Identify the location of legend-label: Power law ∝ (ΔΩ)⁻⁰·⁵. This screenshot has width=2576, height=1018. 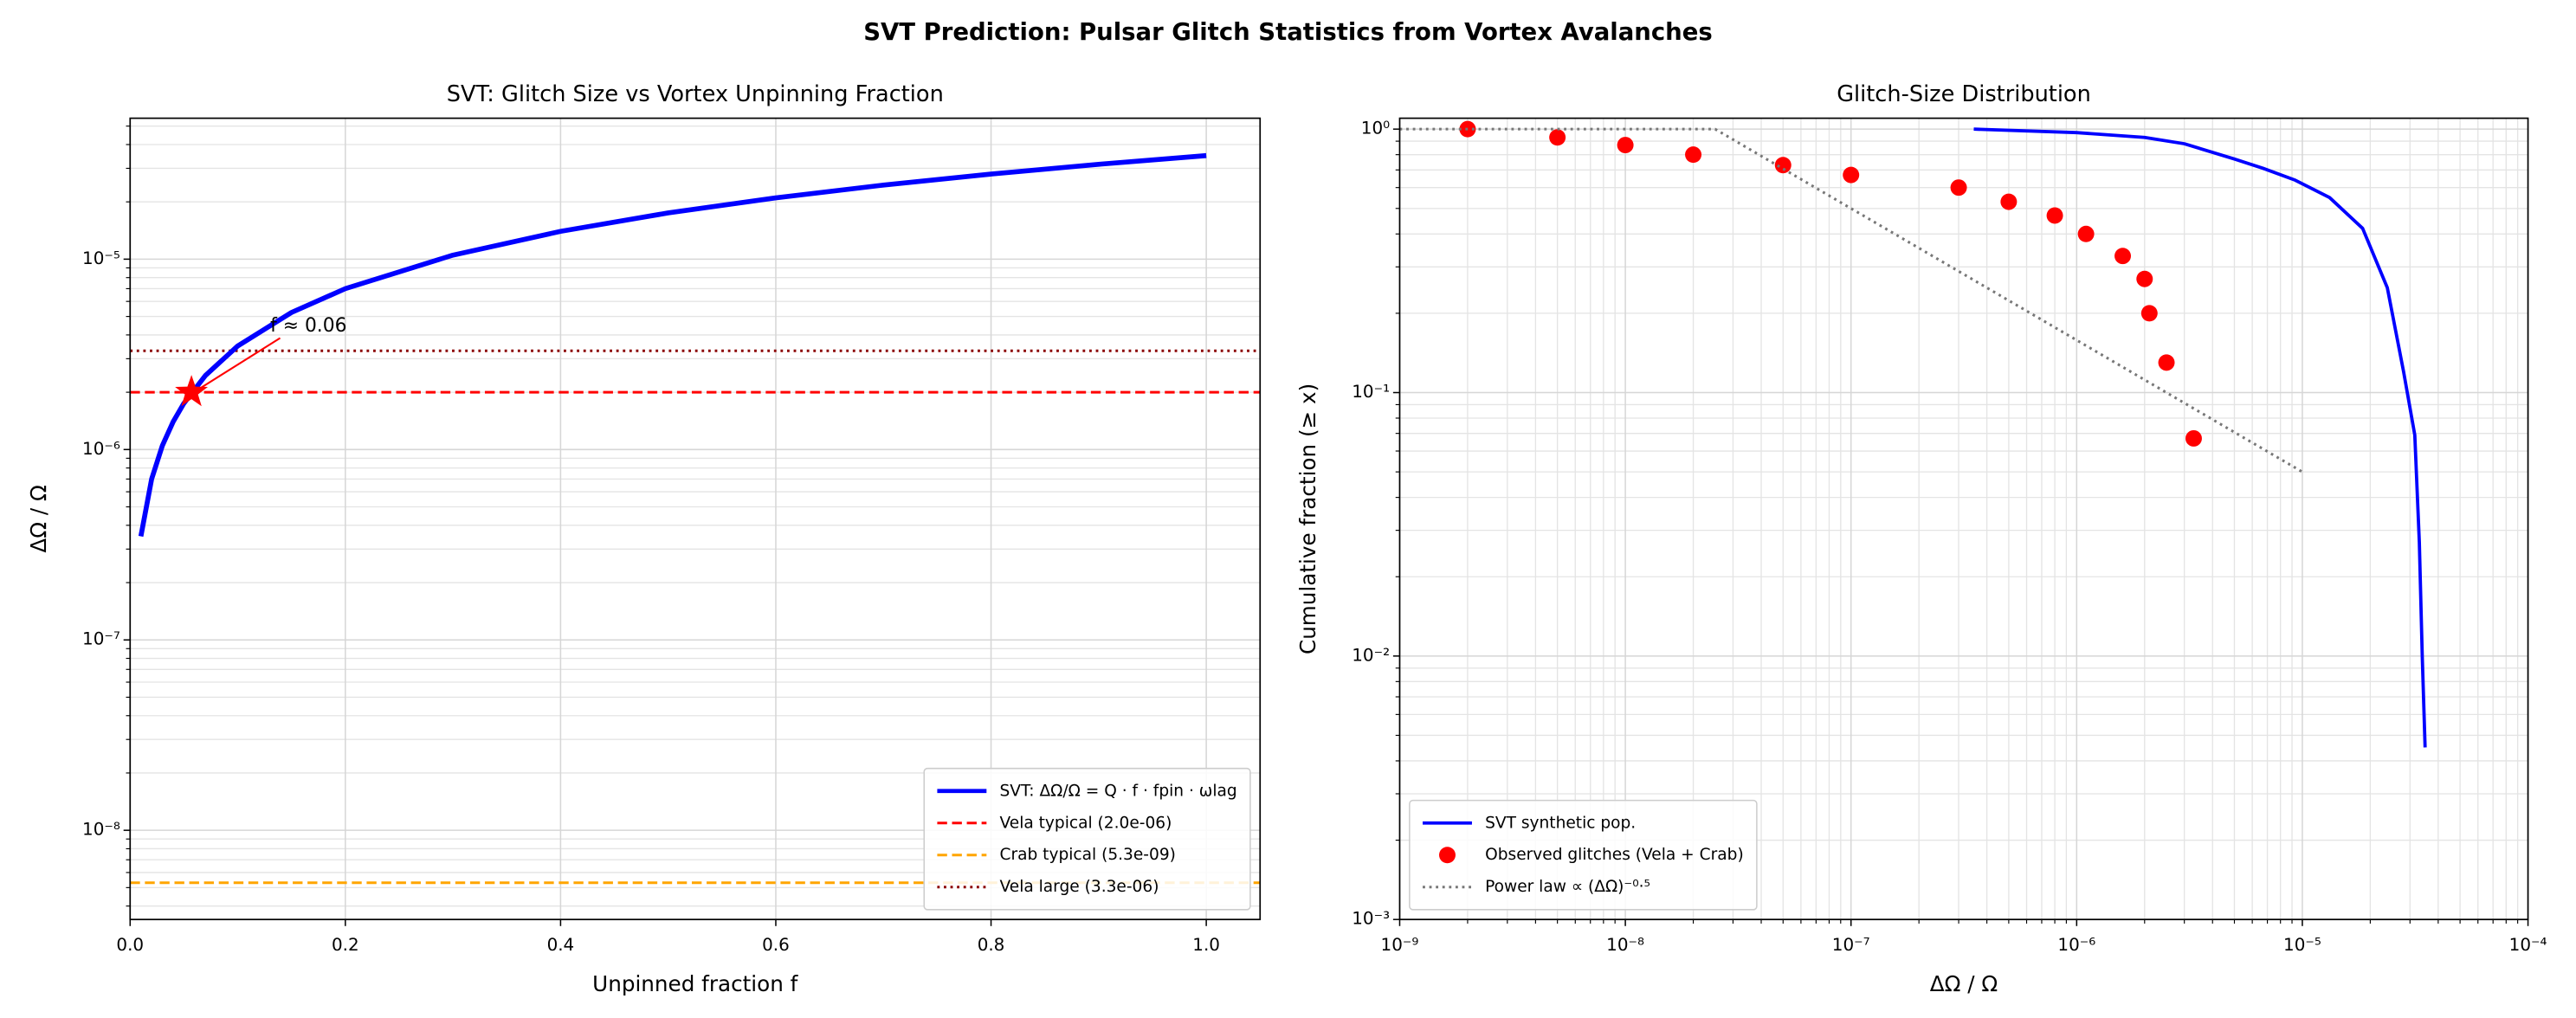
(1567, 887).